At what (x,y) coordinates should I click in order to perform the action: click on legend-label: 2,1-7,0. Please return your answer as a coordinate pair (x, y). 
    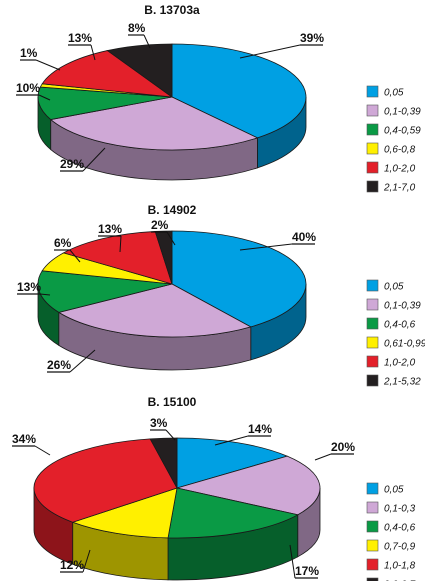
    Looking at the image, I should click on (399, 188).